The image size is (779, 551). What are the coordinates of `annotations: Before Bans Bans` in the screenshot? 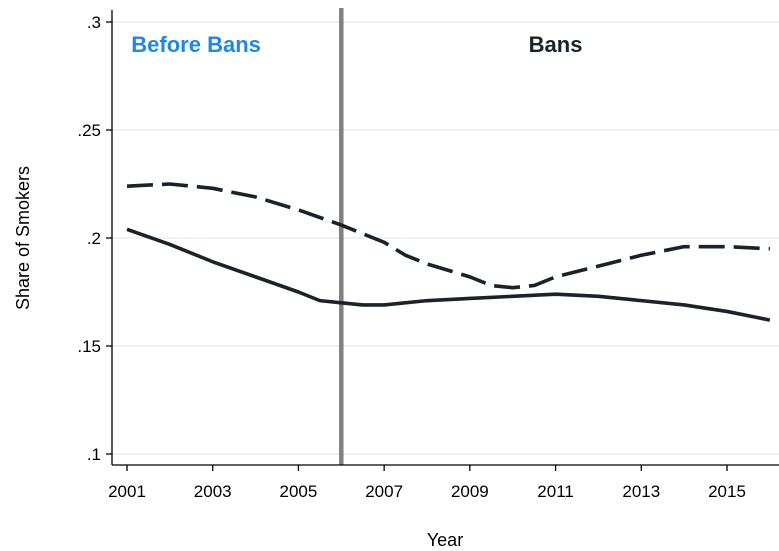 It's located at (356, 44).